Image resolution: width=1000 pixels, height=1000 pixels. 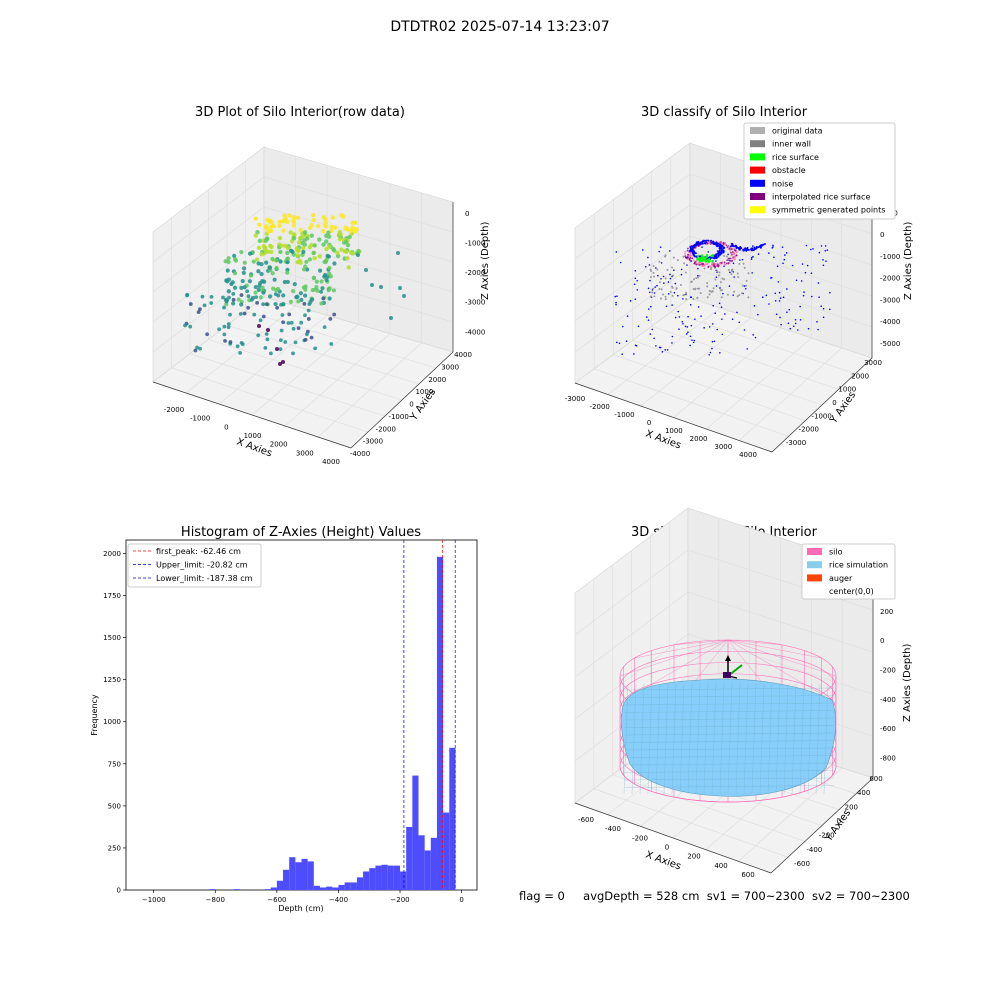 What do you see at coordinates (791, 144) in the screenshot?
I see `legend-label: inner wall` at bounding box center [791, 144].